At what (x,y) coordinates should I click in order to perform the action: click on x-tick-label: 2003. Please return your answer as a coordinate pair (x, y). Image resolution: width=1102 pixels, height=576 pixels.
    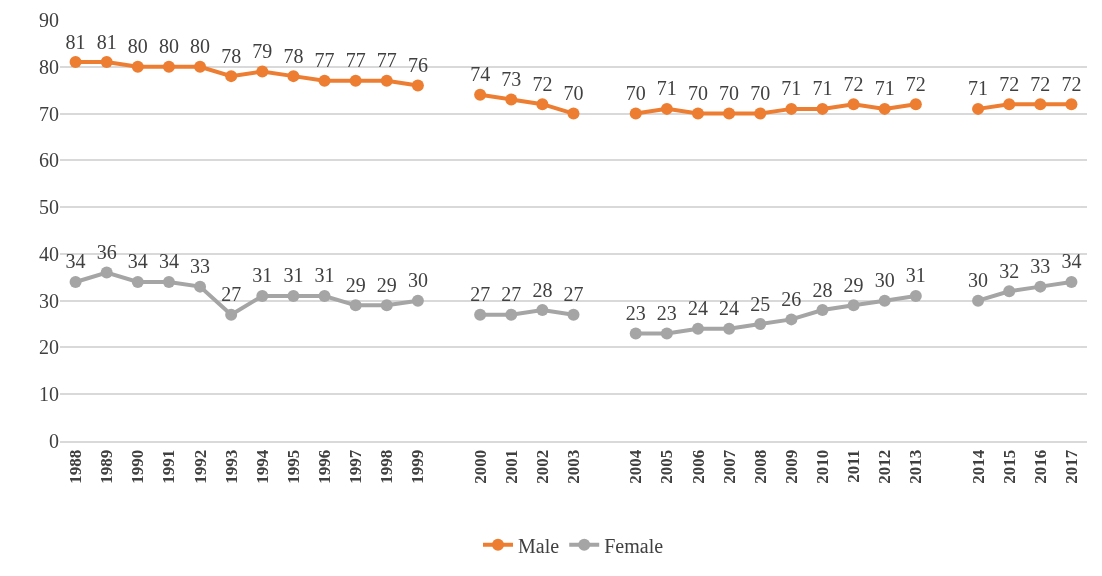
    Looking at the image, I should click on (574, 466).